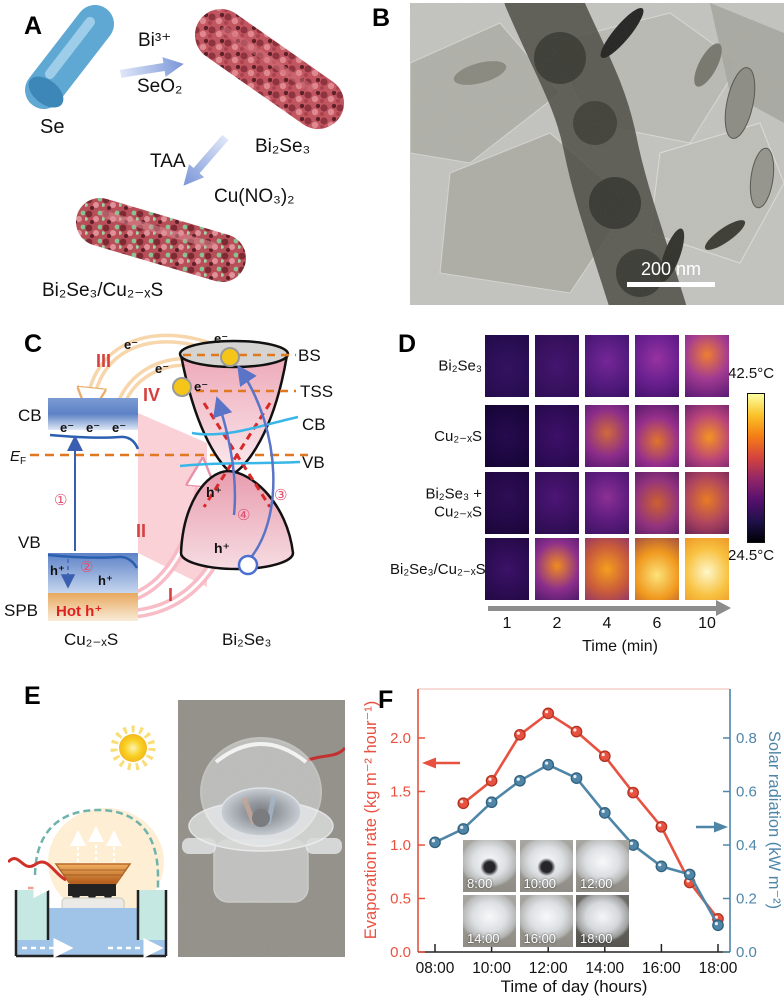  I want to click on cb-right-label: CB, so click(314, 424).